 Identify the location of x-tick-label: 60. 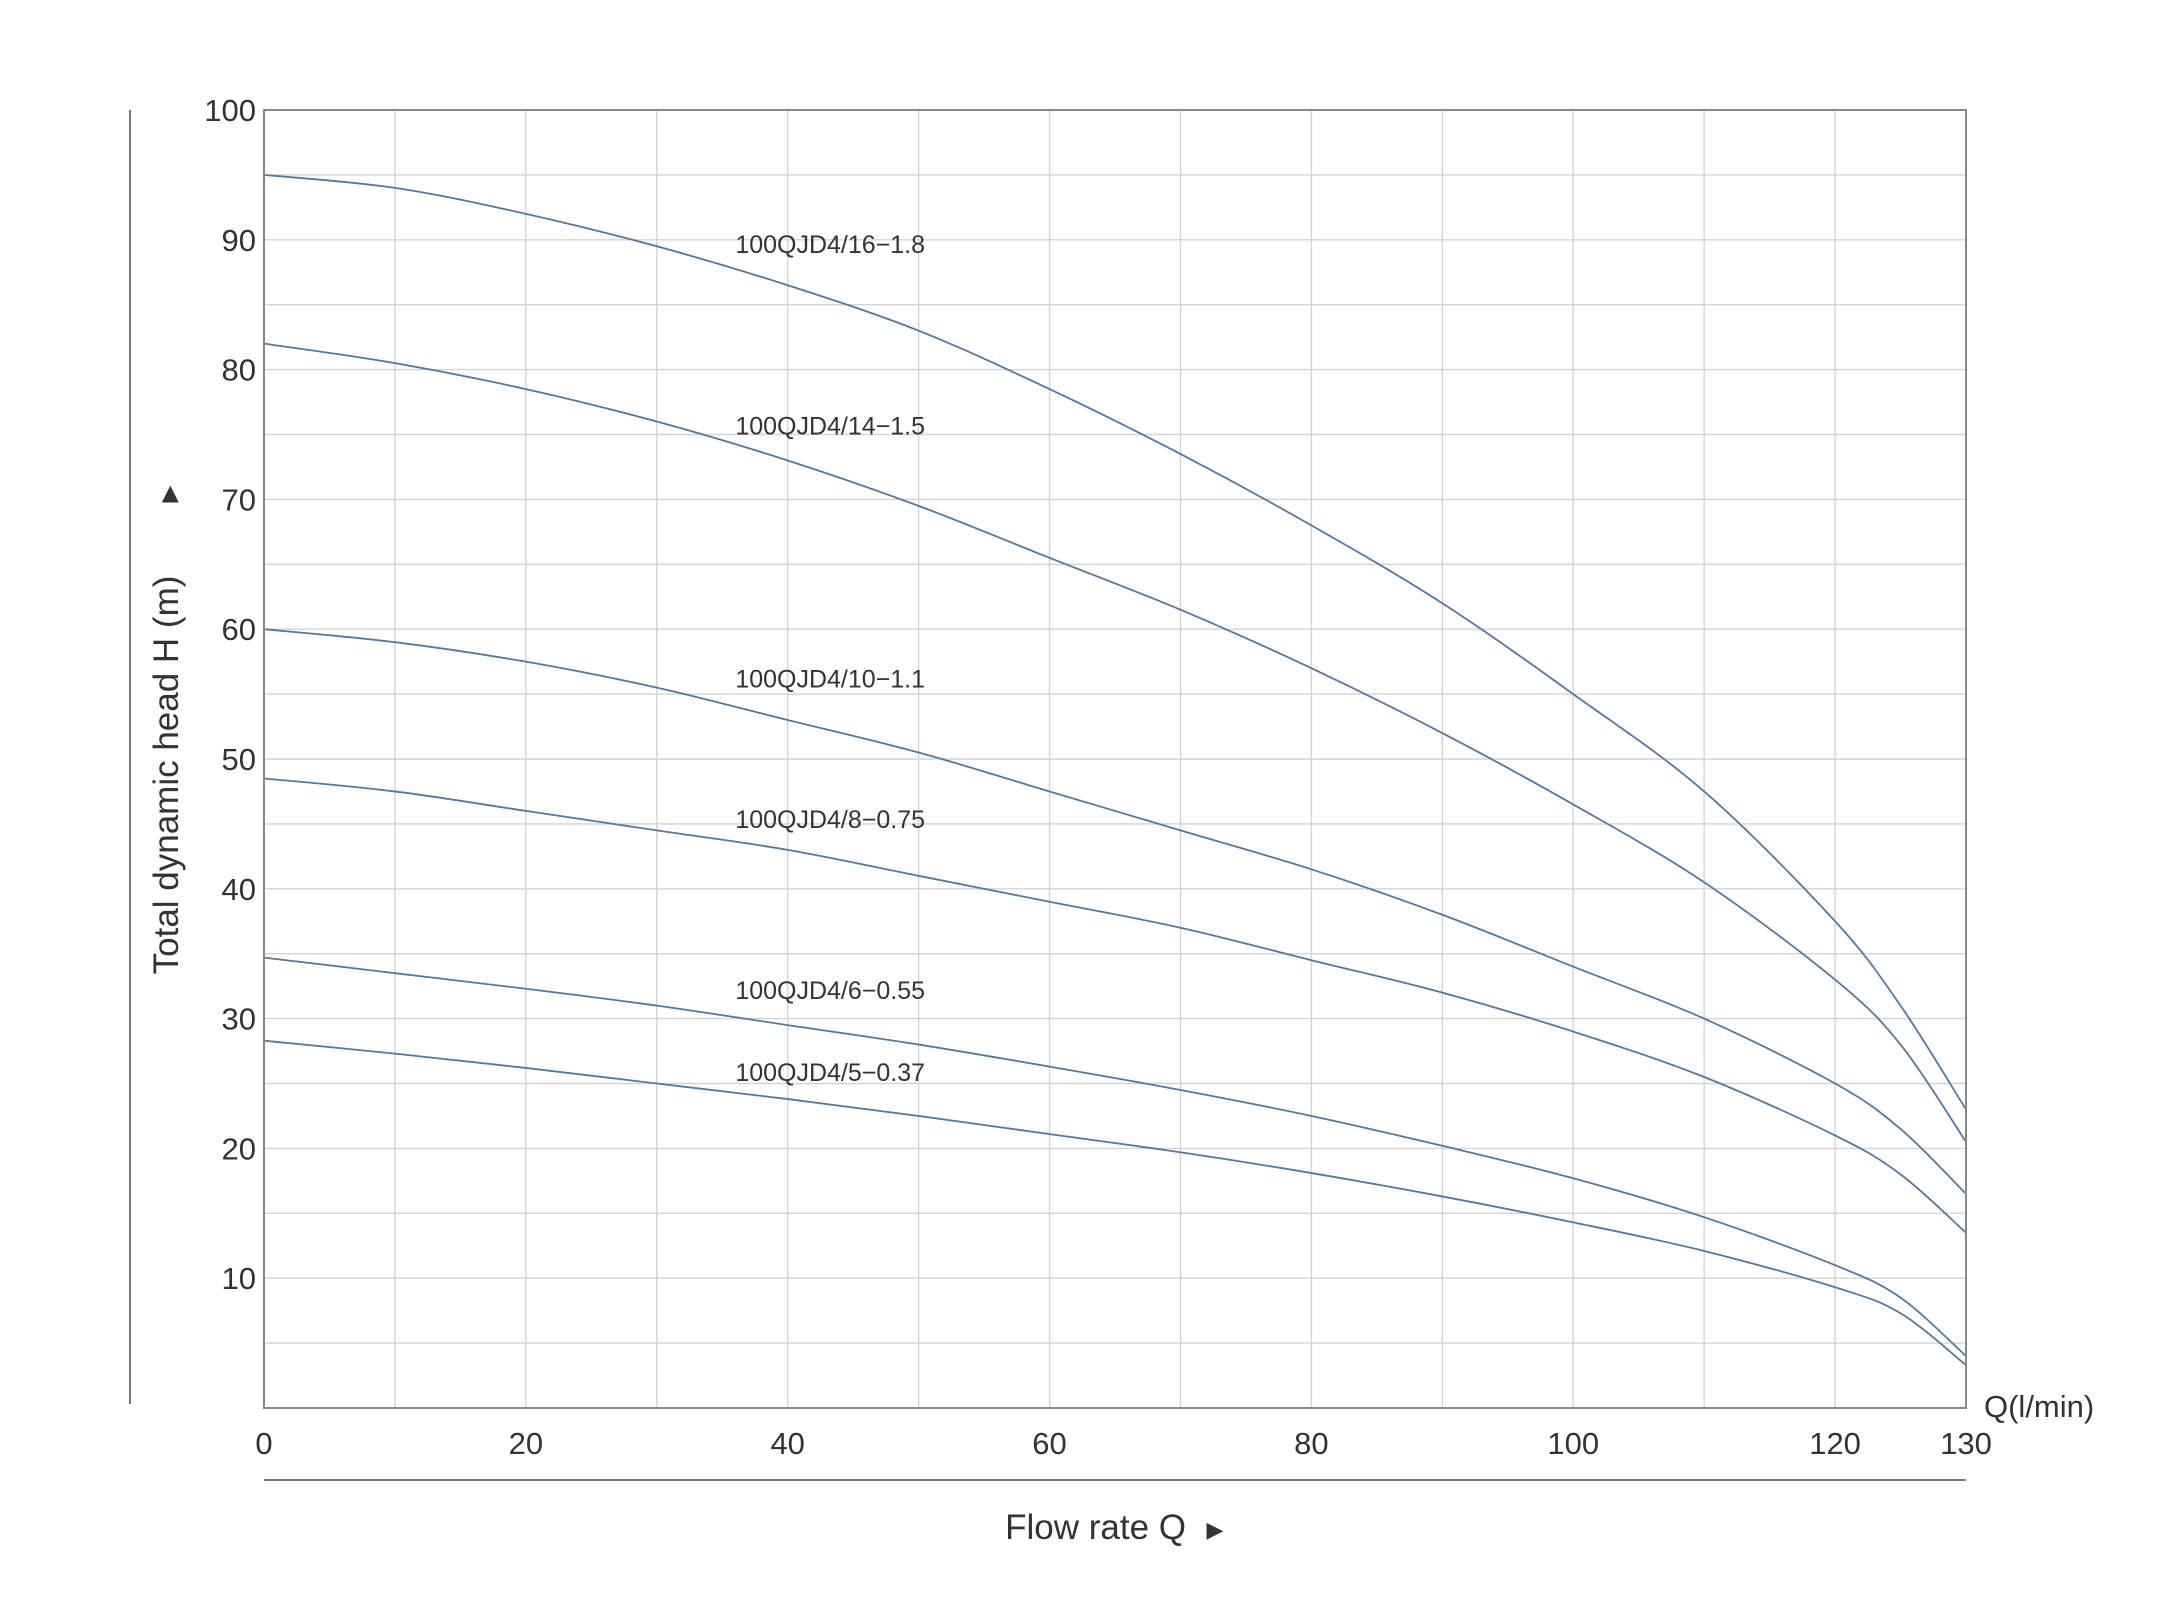
(1049, 1443).